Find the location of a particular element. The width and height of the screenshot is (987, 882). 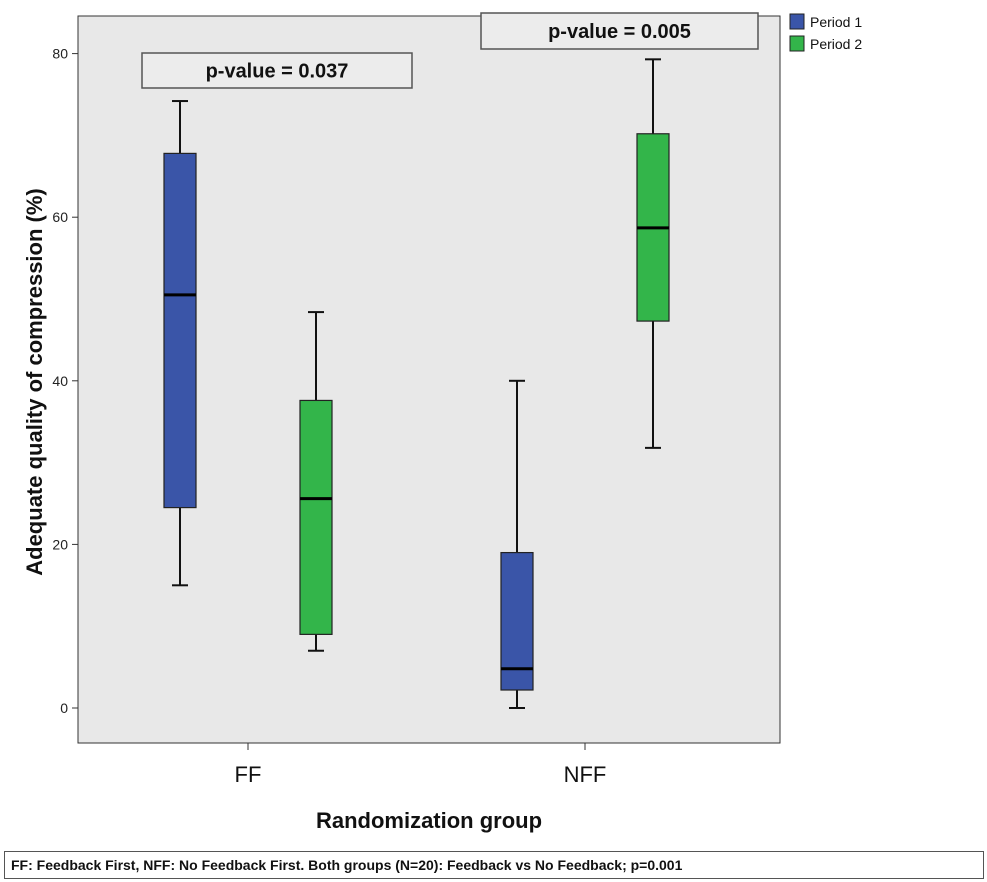

y-tick-label: 60 is located at coordinates (60, 217).